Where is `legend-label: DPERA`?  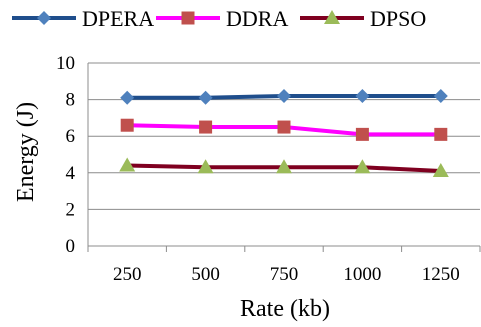 legend-label: DPERA is located at coordinates (118, 18).